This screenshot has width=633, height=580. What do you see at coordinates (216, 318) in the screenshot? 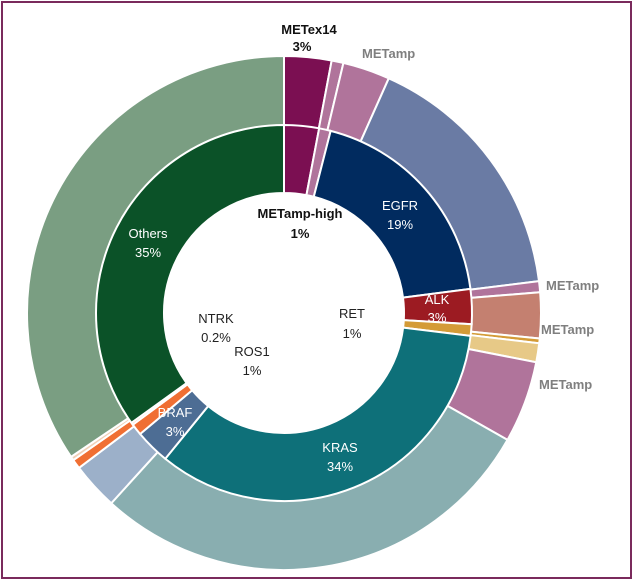
I see `label-ntrk: NTRK` at bounding box center [216, 318].